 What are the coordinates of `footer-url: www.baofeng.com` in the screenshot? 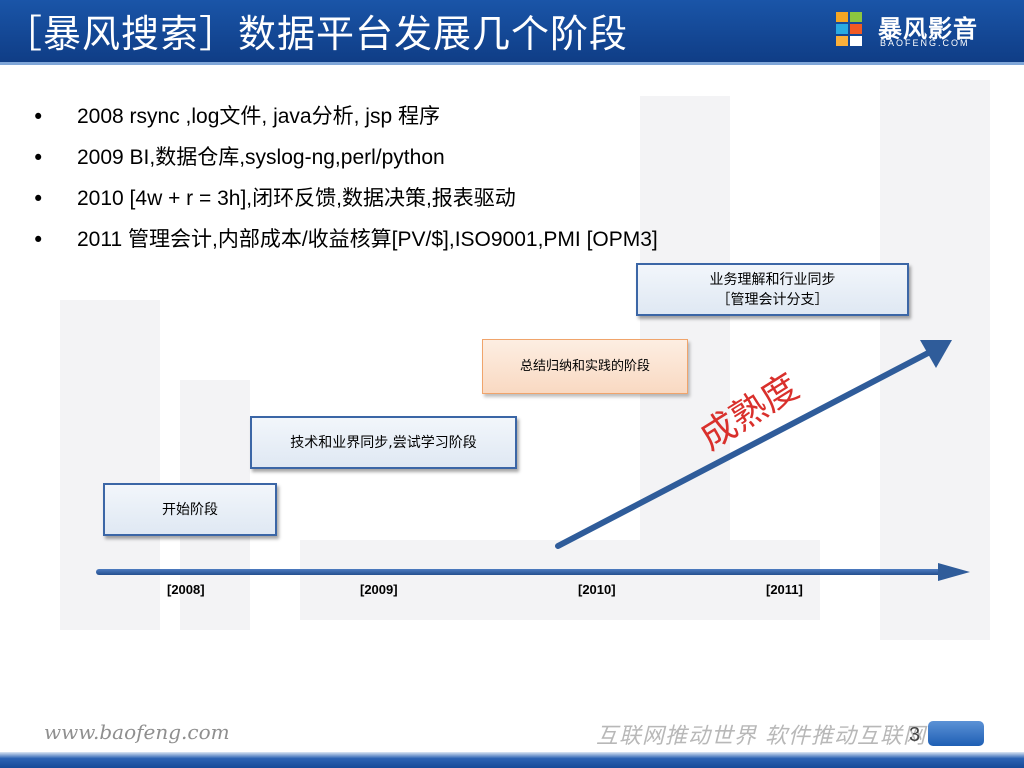 It's located at (137, 732).